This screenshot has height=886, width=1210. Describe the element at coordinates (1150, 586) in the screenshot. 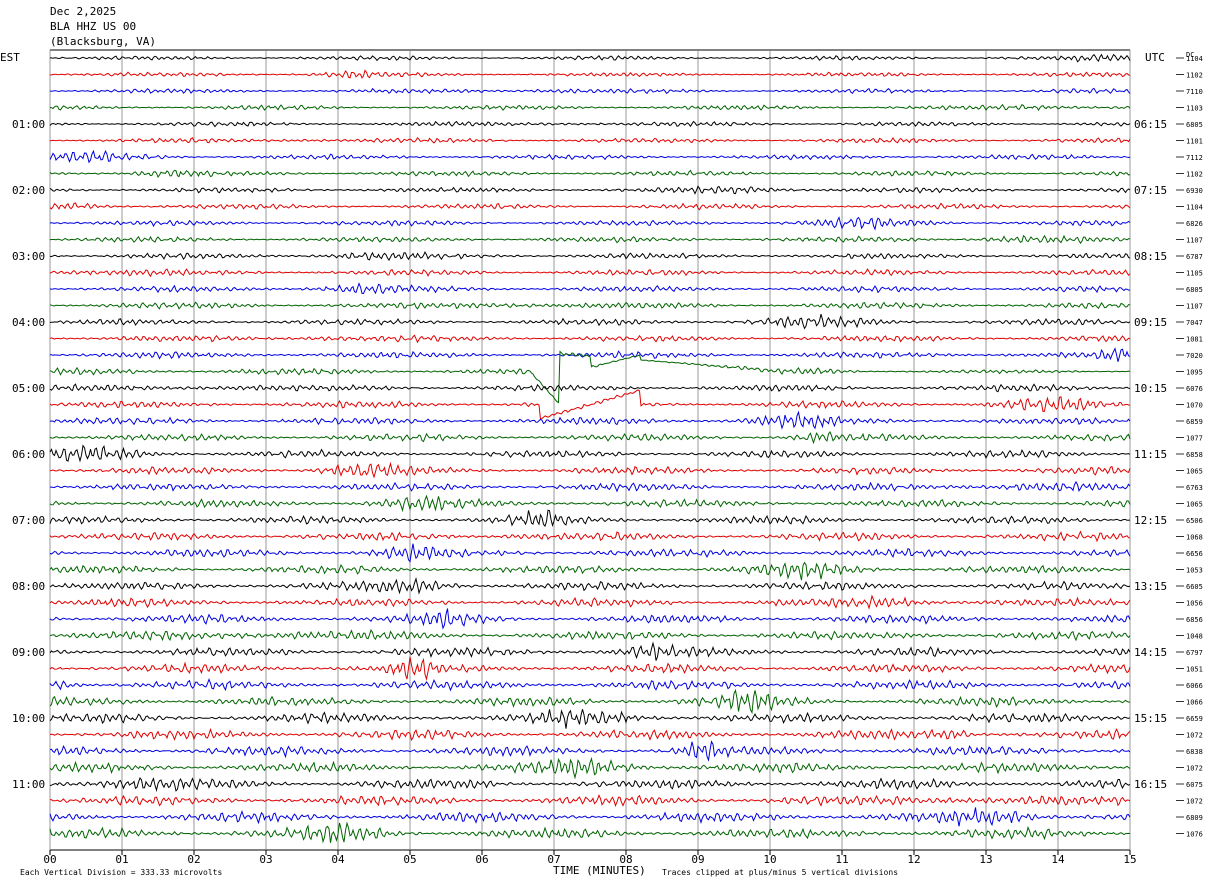

I see `right-hour-label: 13:15` at that location.